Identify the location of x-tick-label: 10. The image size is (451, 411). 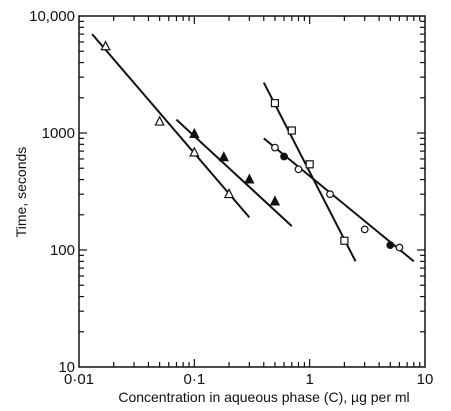
(425, 379).